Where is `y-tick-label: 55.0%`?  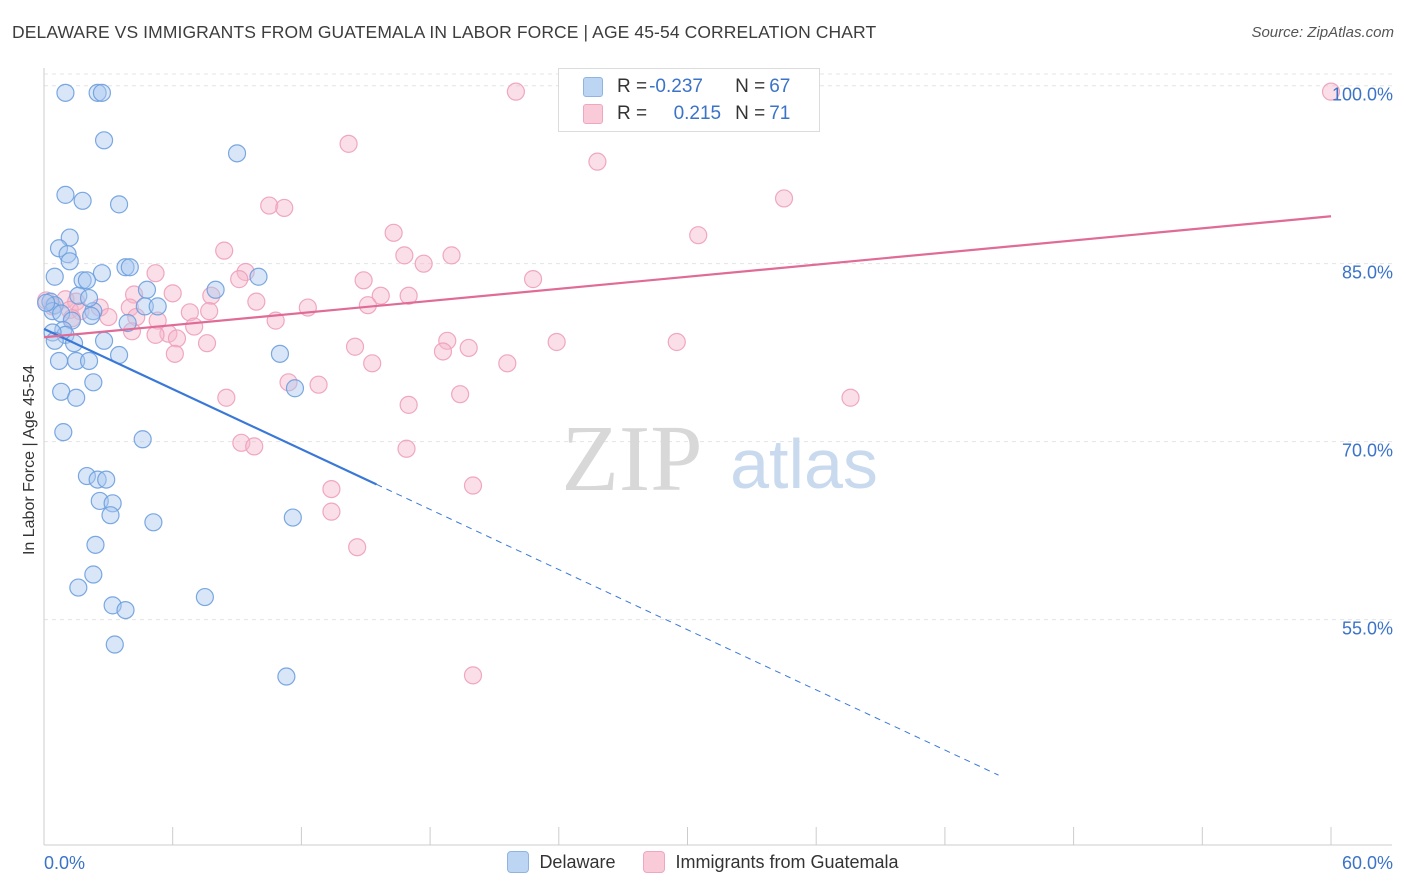
y-tick-label: 55.0% is located at coordinates (1367, 629).